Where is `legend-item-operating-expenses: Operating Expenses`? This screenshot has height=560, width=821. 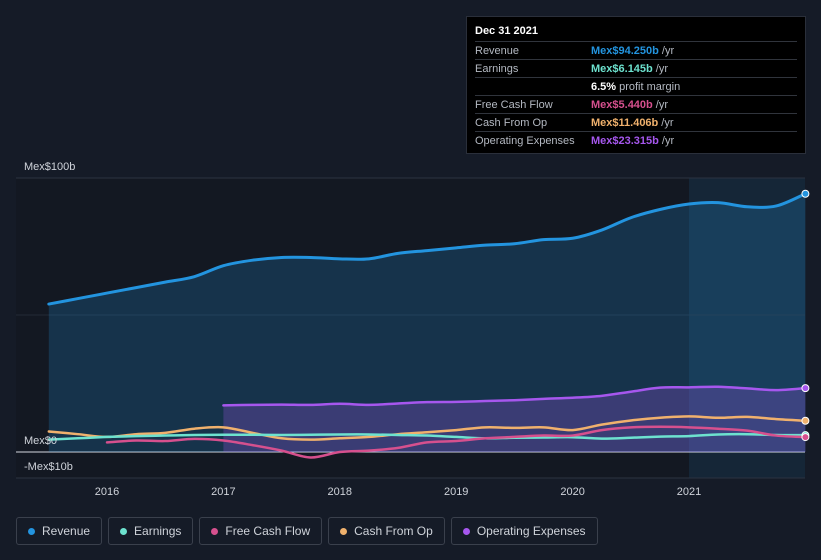 legend-item-operating-expenses: Operating Expenses is located at coordinates (524, 531).